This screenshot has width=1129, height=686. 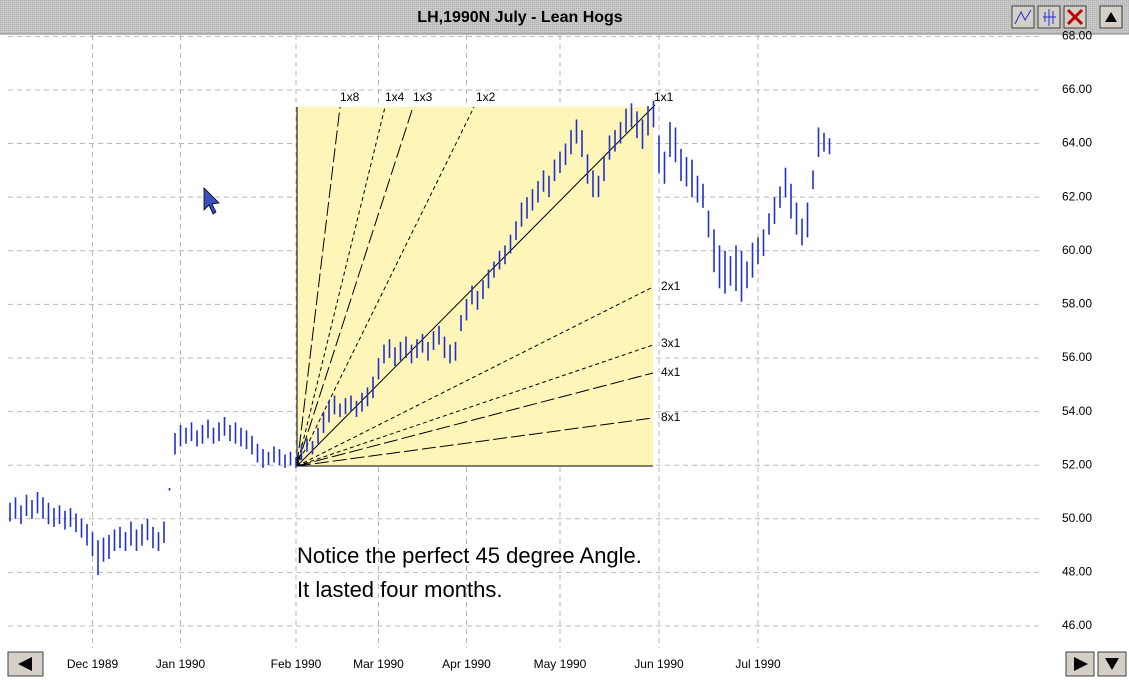 What do you see at coordinates (659, 664) in the screenshot?
I see `x-tick-label: Jun 1990` at bounding box center [659, 664].